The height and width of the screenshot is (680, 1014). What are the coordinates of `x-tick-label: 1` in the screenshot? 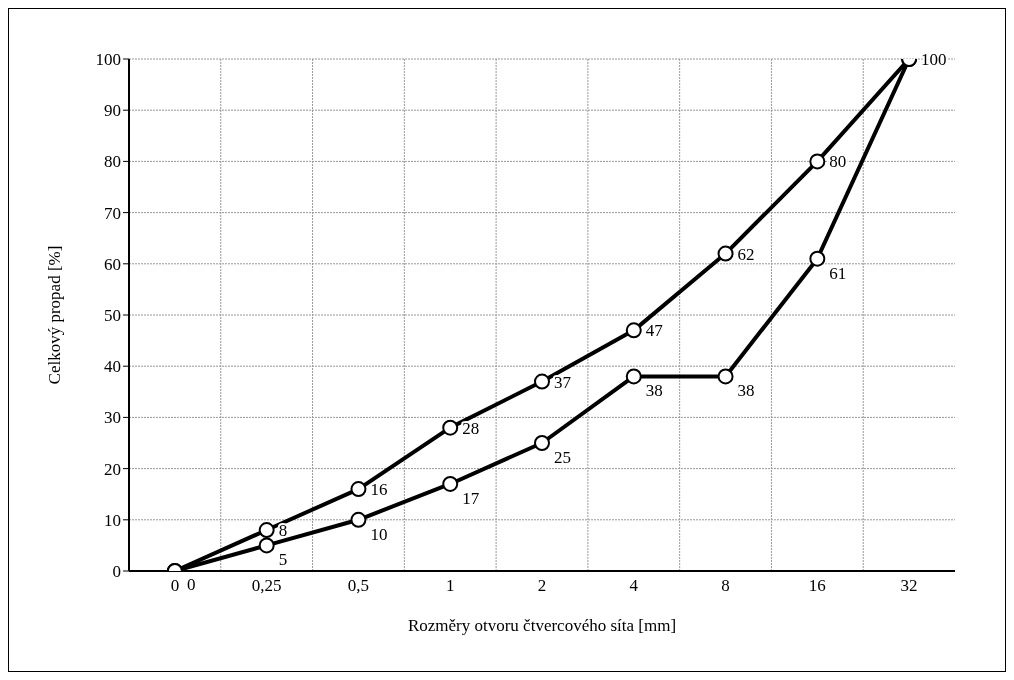 It's located at (450, 586).